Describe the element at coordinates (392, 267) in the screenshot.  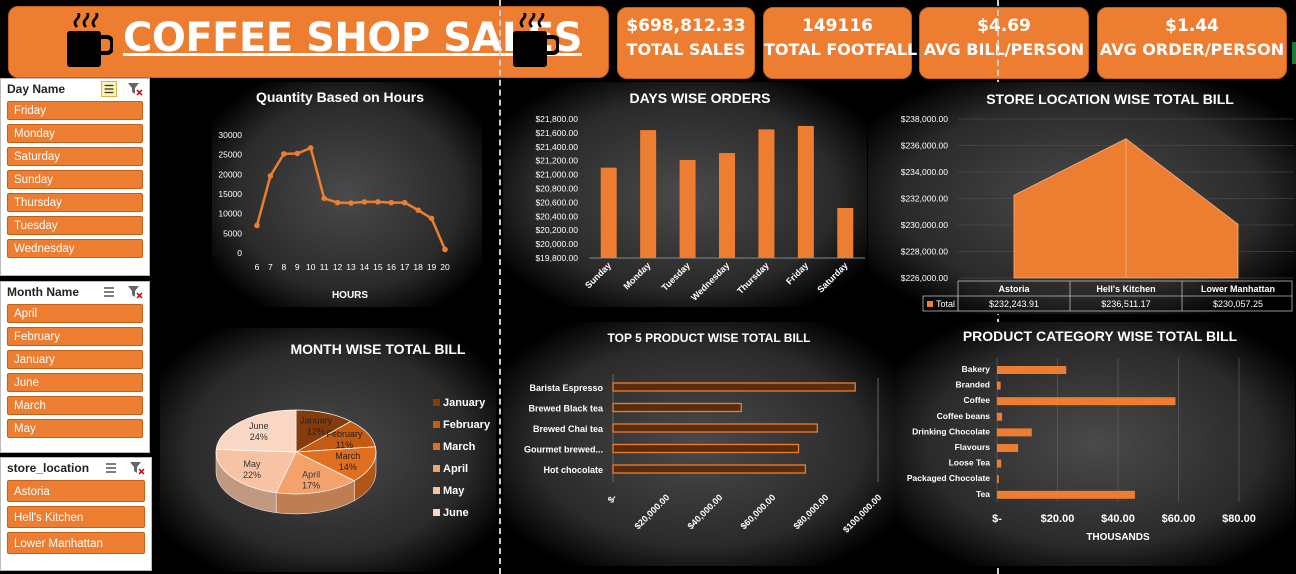
I see `x-tick-label: 16` at that location.